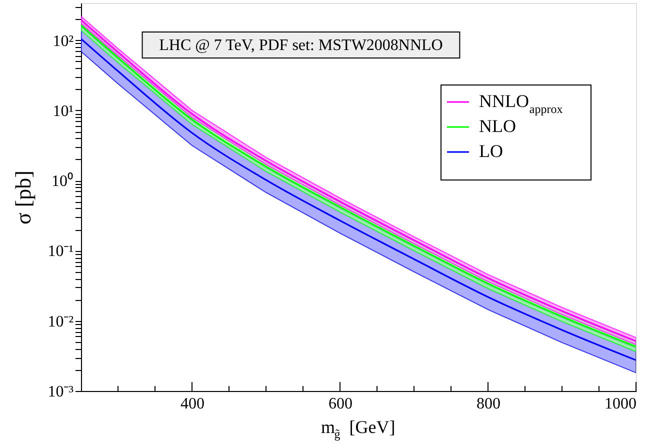 This screenshot has width=658, height=448. I want to click on x-tick-label: 400, so click(192, 404).